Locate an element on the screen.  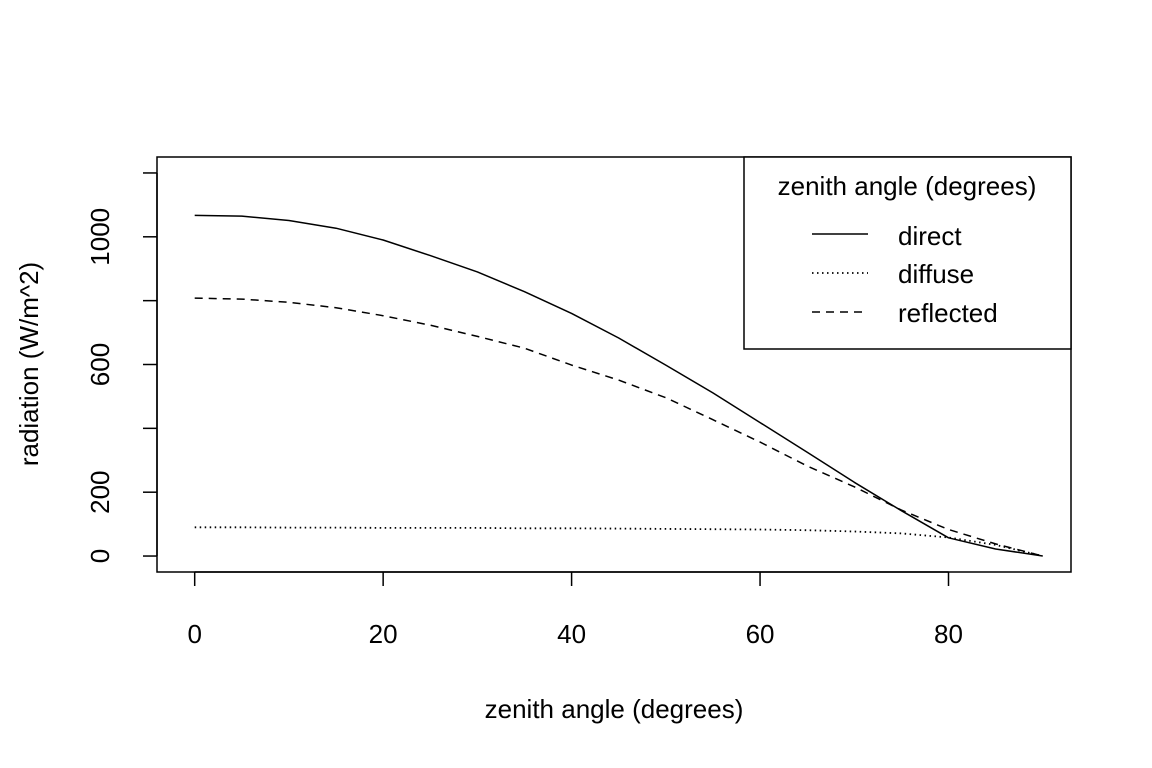
y-tick-label: 200 is located at coordinates (100, 491).